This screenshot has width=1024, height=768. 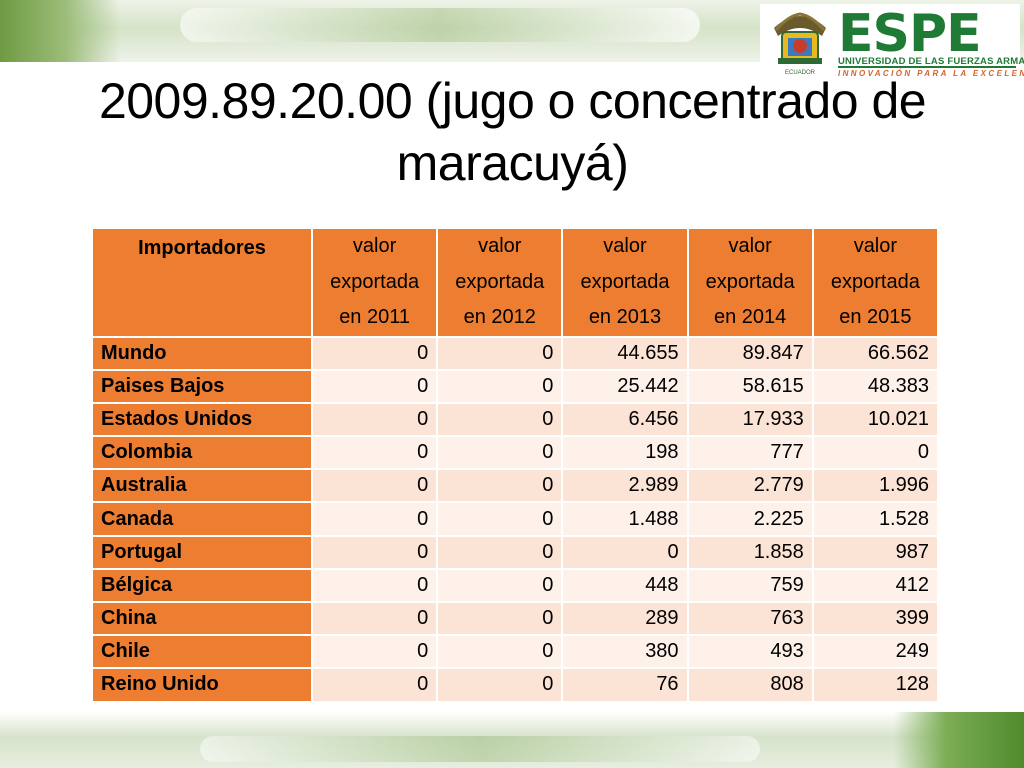 I want to click on value-cell: 412, so click(x=875, y=585).